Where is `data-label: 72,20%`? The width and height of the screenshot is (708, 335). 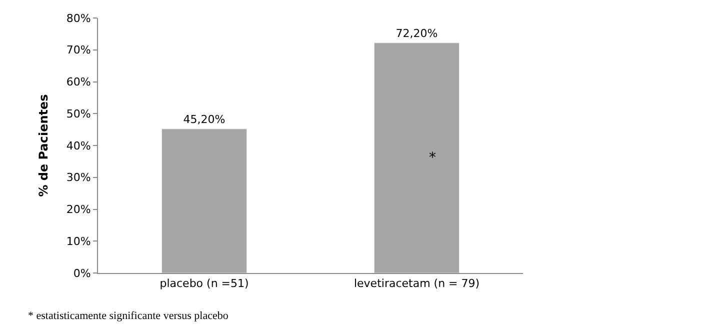 data-label: 72,20% is located at coordinates (417, 33).